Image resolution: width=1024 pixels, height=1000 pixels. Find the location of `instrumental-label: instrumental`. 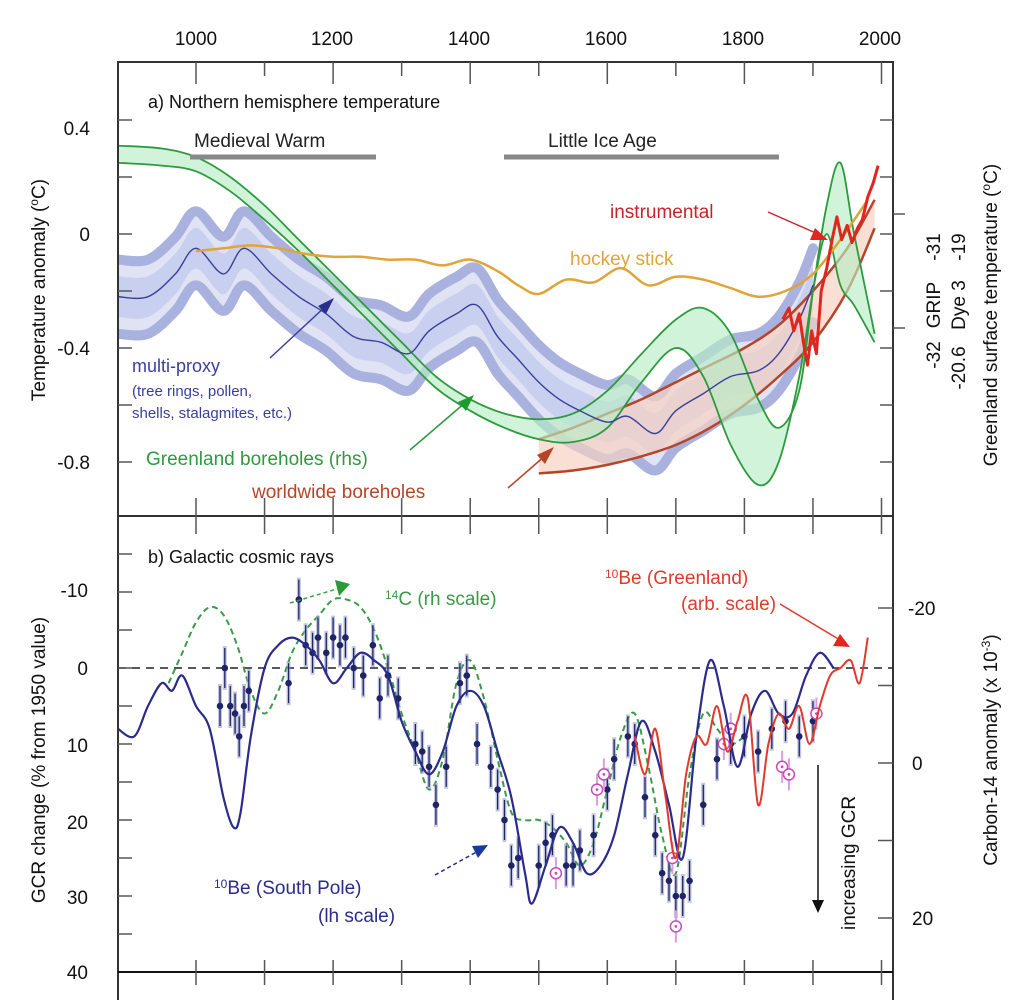

instrumental-label: instrumental is located at coordinates (662, 212).